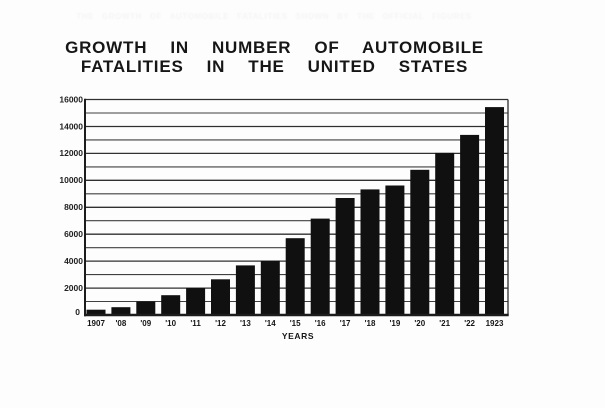 Image resolution: width=605 pixels, height=408 pixels. What do you see at coordinates (274, 66) in the screenshot?
I see `svg-text:FATALITIES IN THE UNITED STATE: FATALITIES IN THE UNITED STATES` at bounding box center [274, 66].